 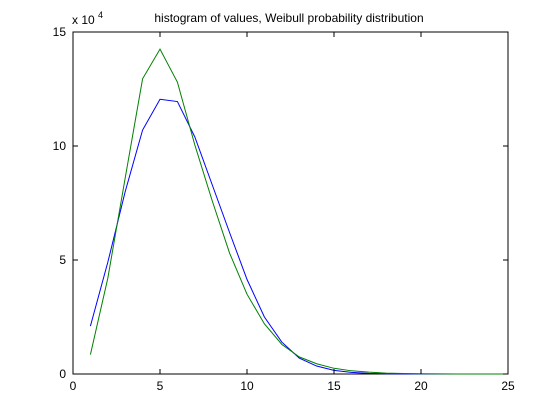 I want to click on y-exponent-base: x 10, so click(x=83, y=20).